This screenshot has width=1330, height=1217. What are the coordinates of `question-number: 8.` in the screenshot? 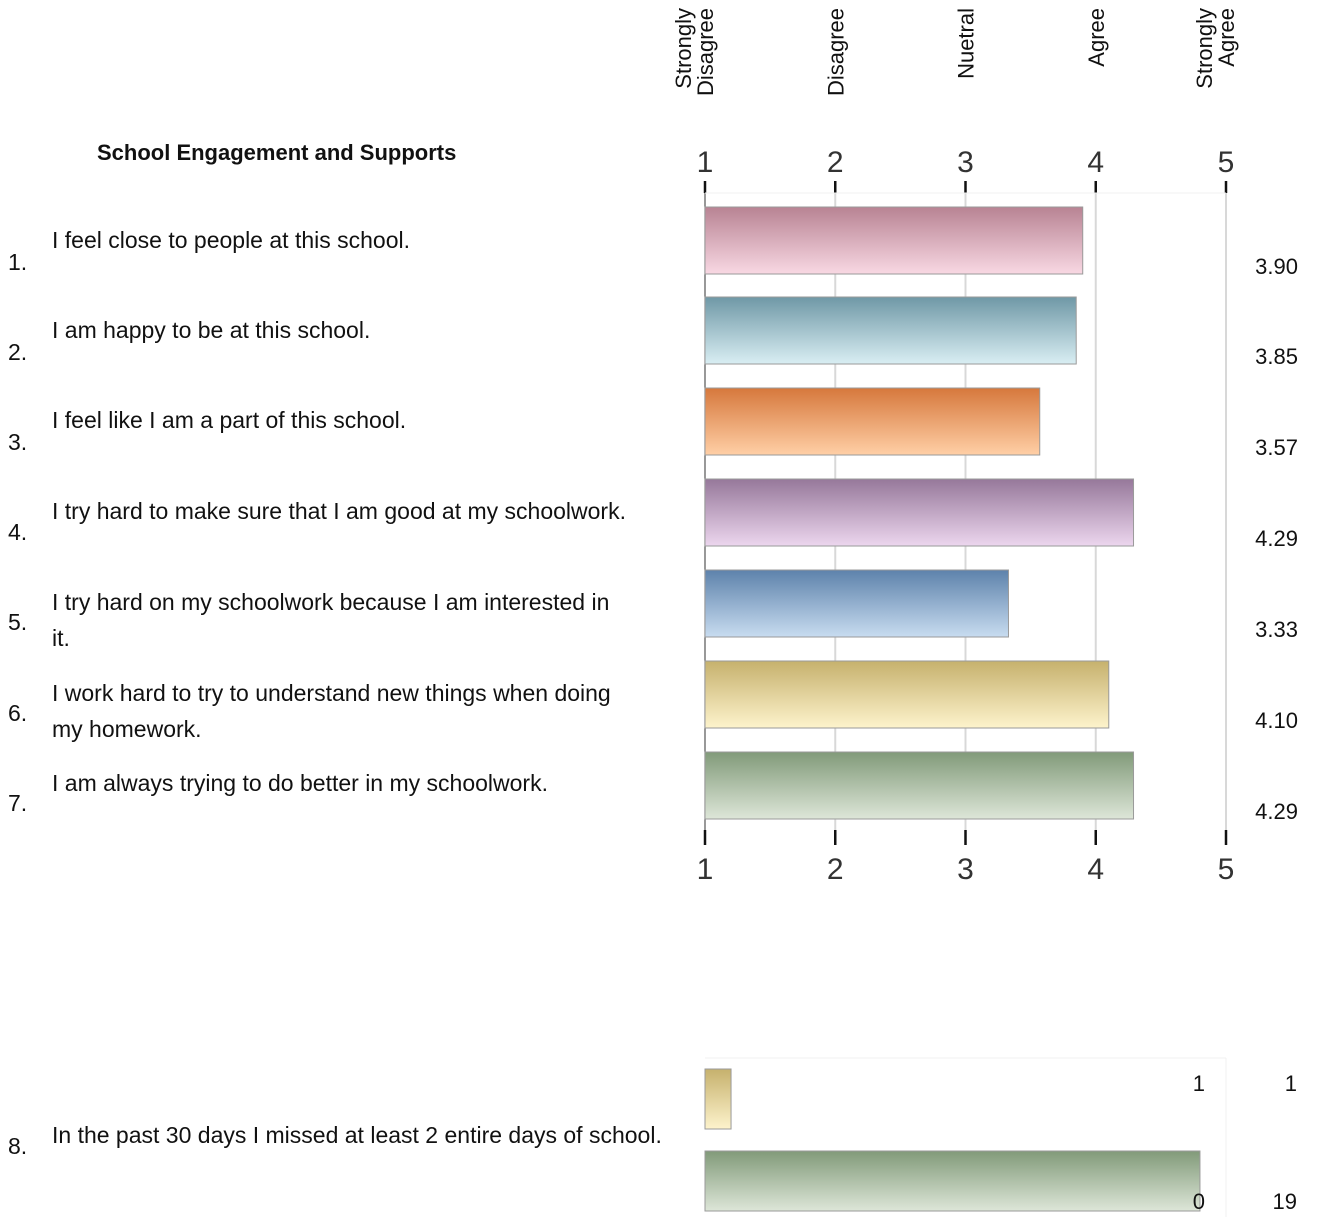 It's located at (18, 1146).